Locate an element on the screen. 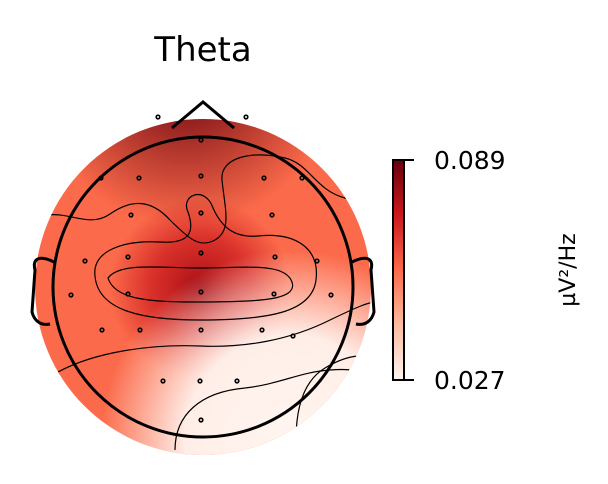 The width and height of the screenshot is (608, 484). colorbar-gradient is located at coordinates (398, 270).